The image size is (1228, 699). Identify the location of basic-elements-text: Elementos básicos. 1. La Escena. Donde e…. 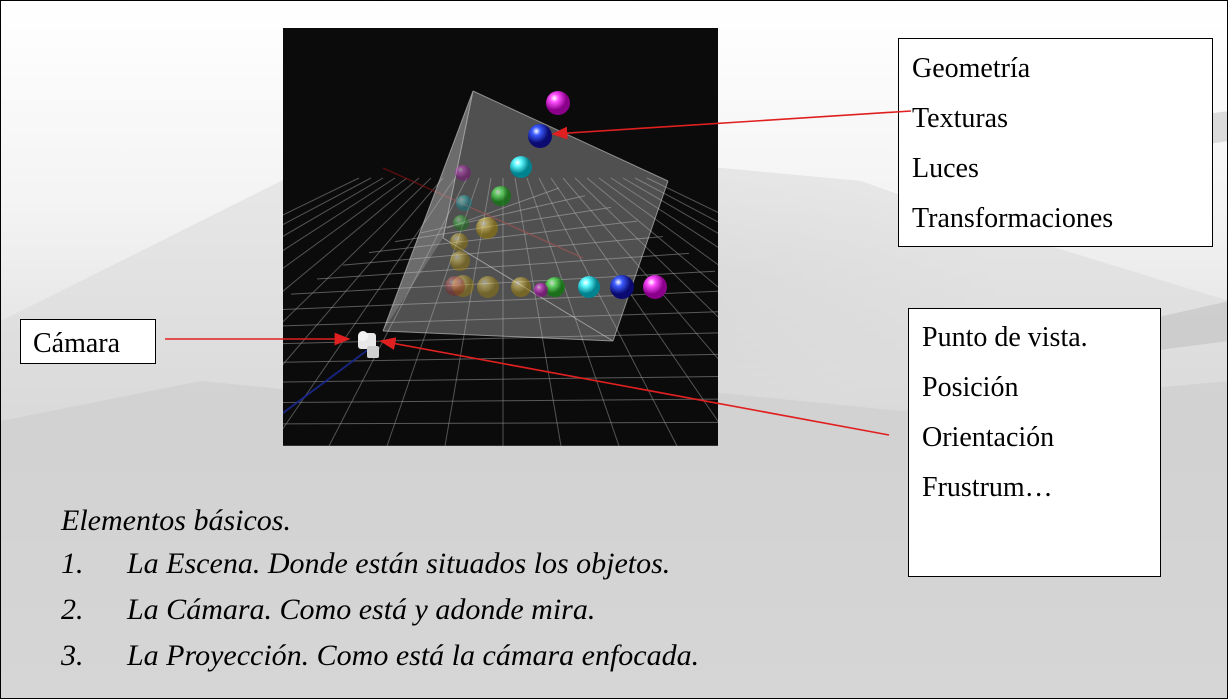
(380, 590).